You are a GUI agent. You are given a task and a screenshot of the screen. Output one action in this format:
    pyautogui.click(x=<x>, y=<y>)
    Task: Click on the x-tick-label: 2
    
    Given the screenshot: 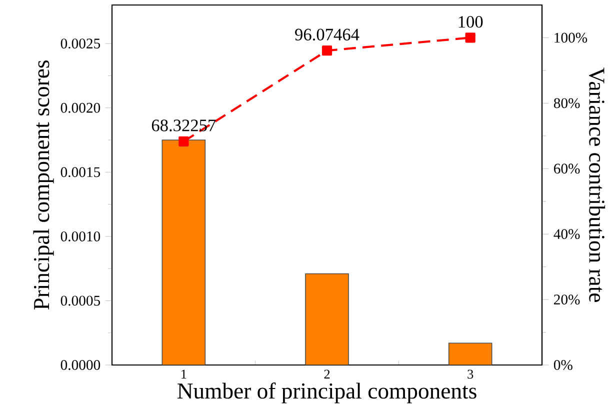 What is the action you would take?
    pyautogui.click(x=327, y=374)
    